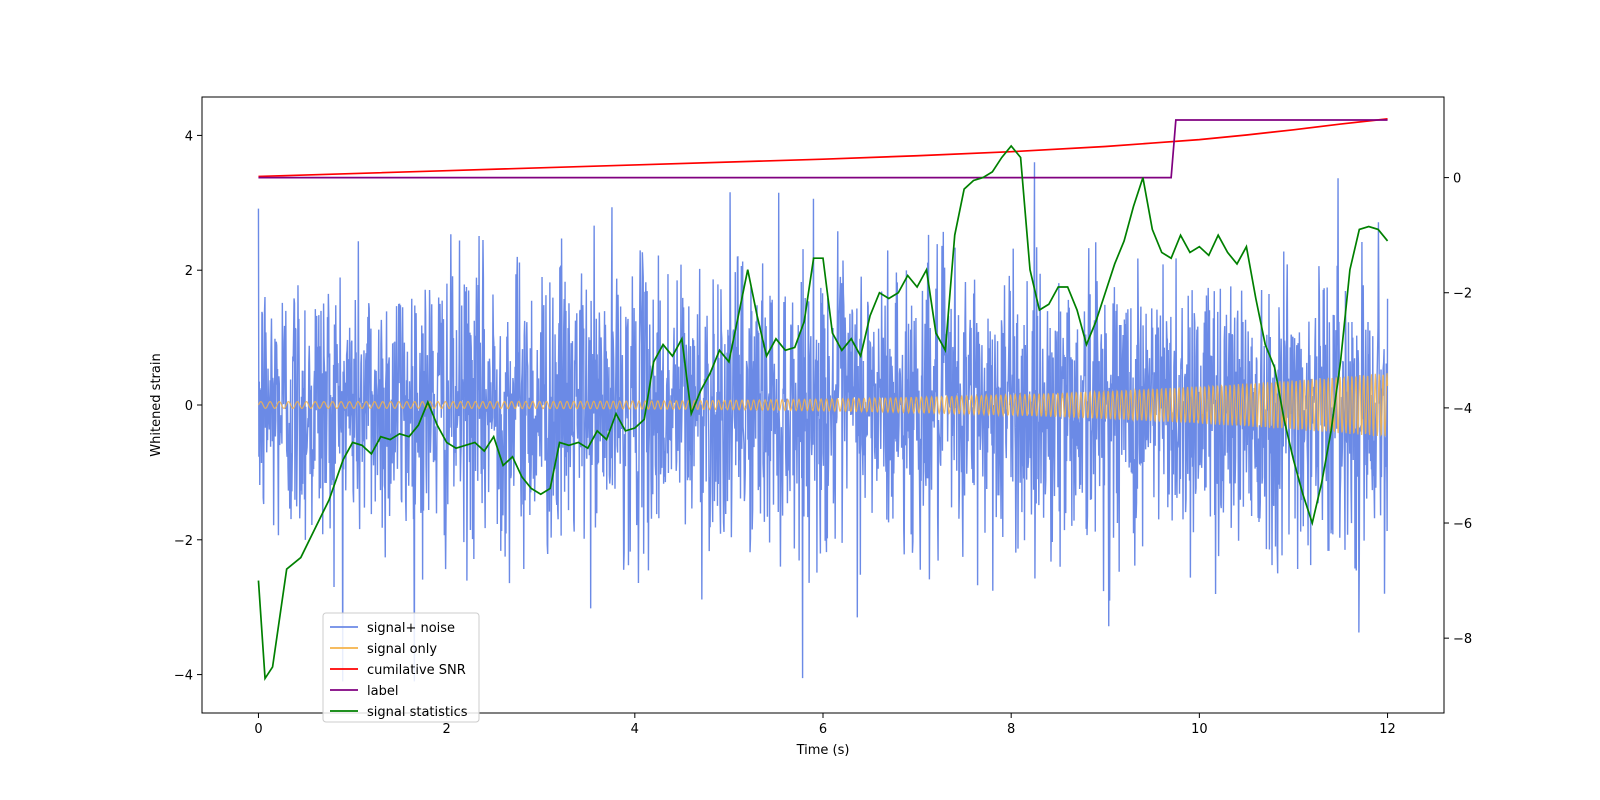 This screenshot has height=800, width=1600. I want to click on legend-box, so click(401, 667).